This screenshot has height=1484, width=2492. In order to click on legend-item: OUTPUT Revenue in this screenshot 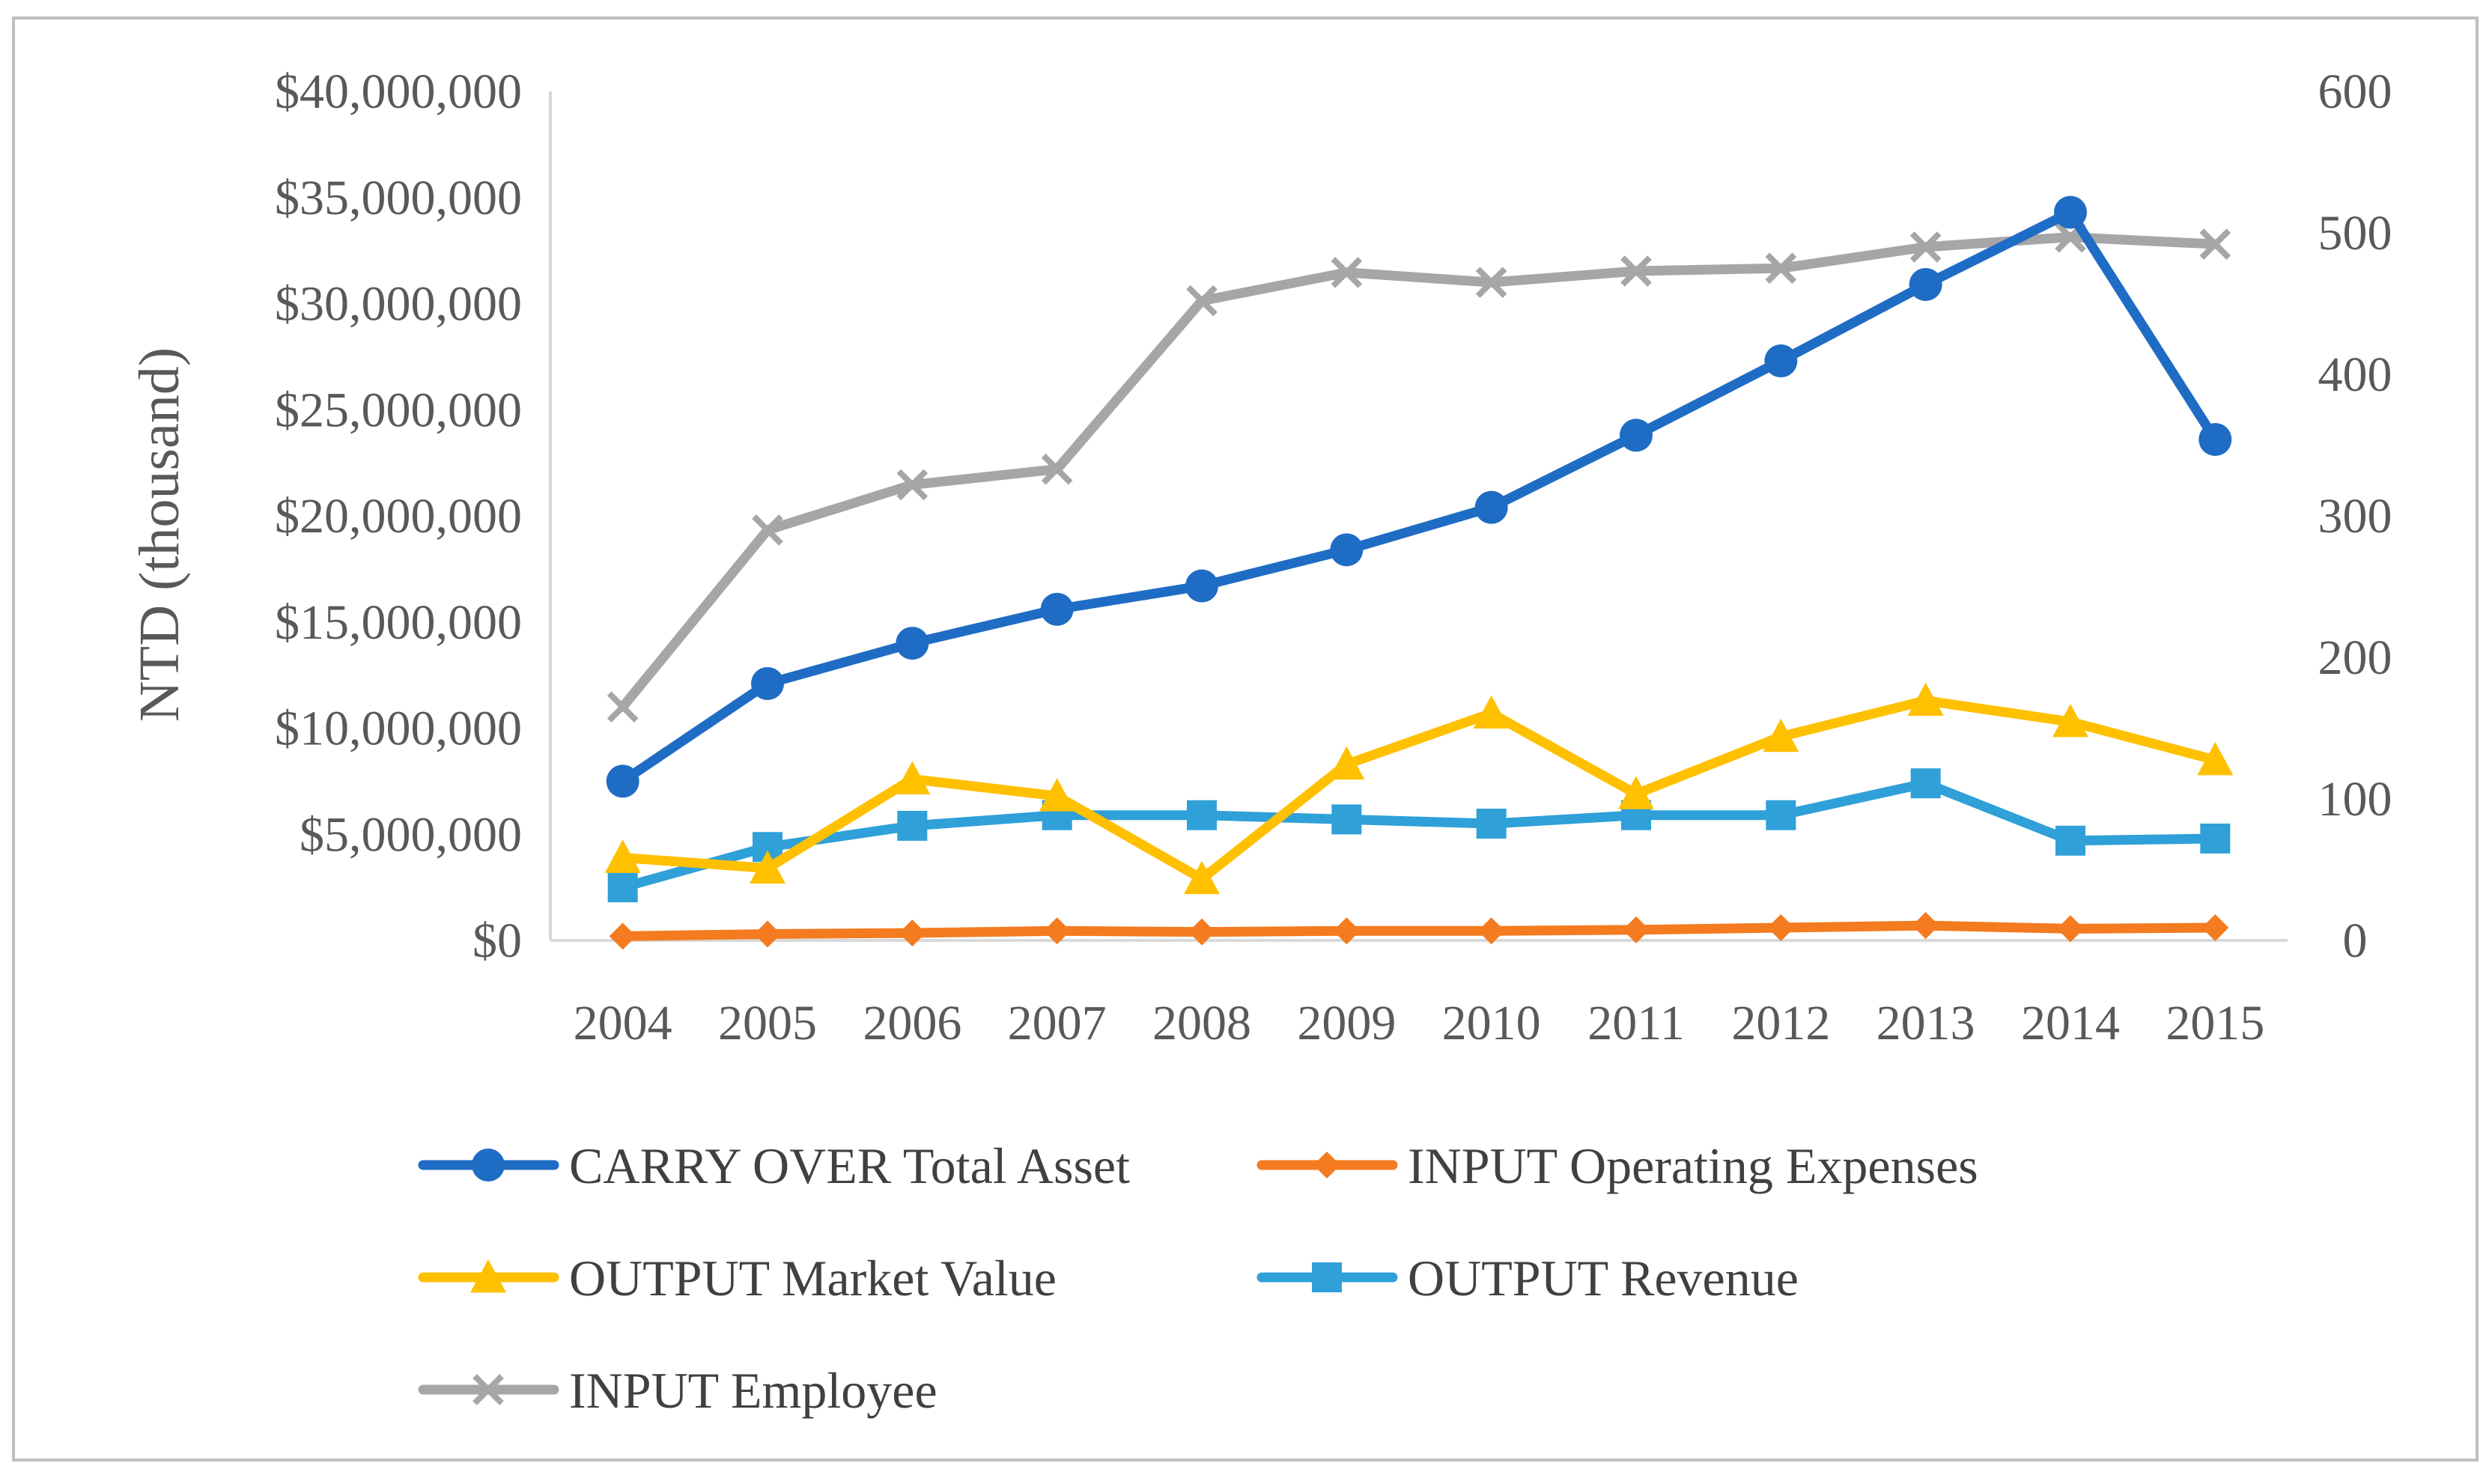, I will do `click(1527, 1278)`.